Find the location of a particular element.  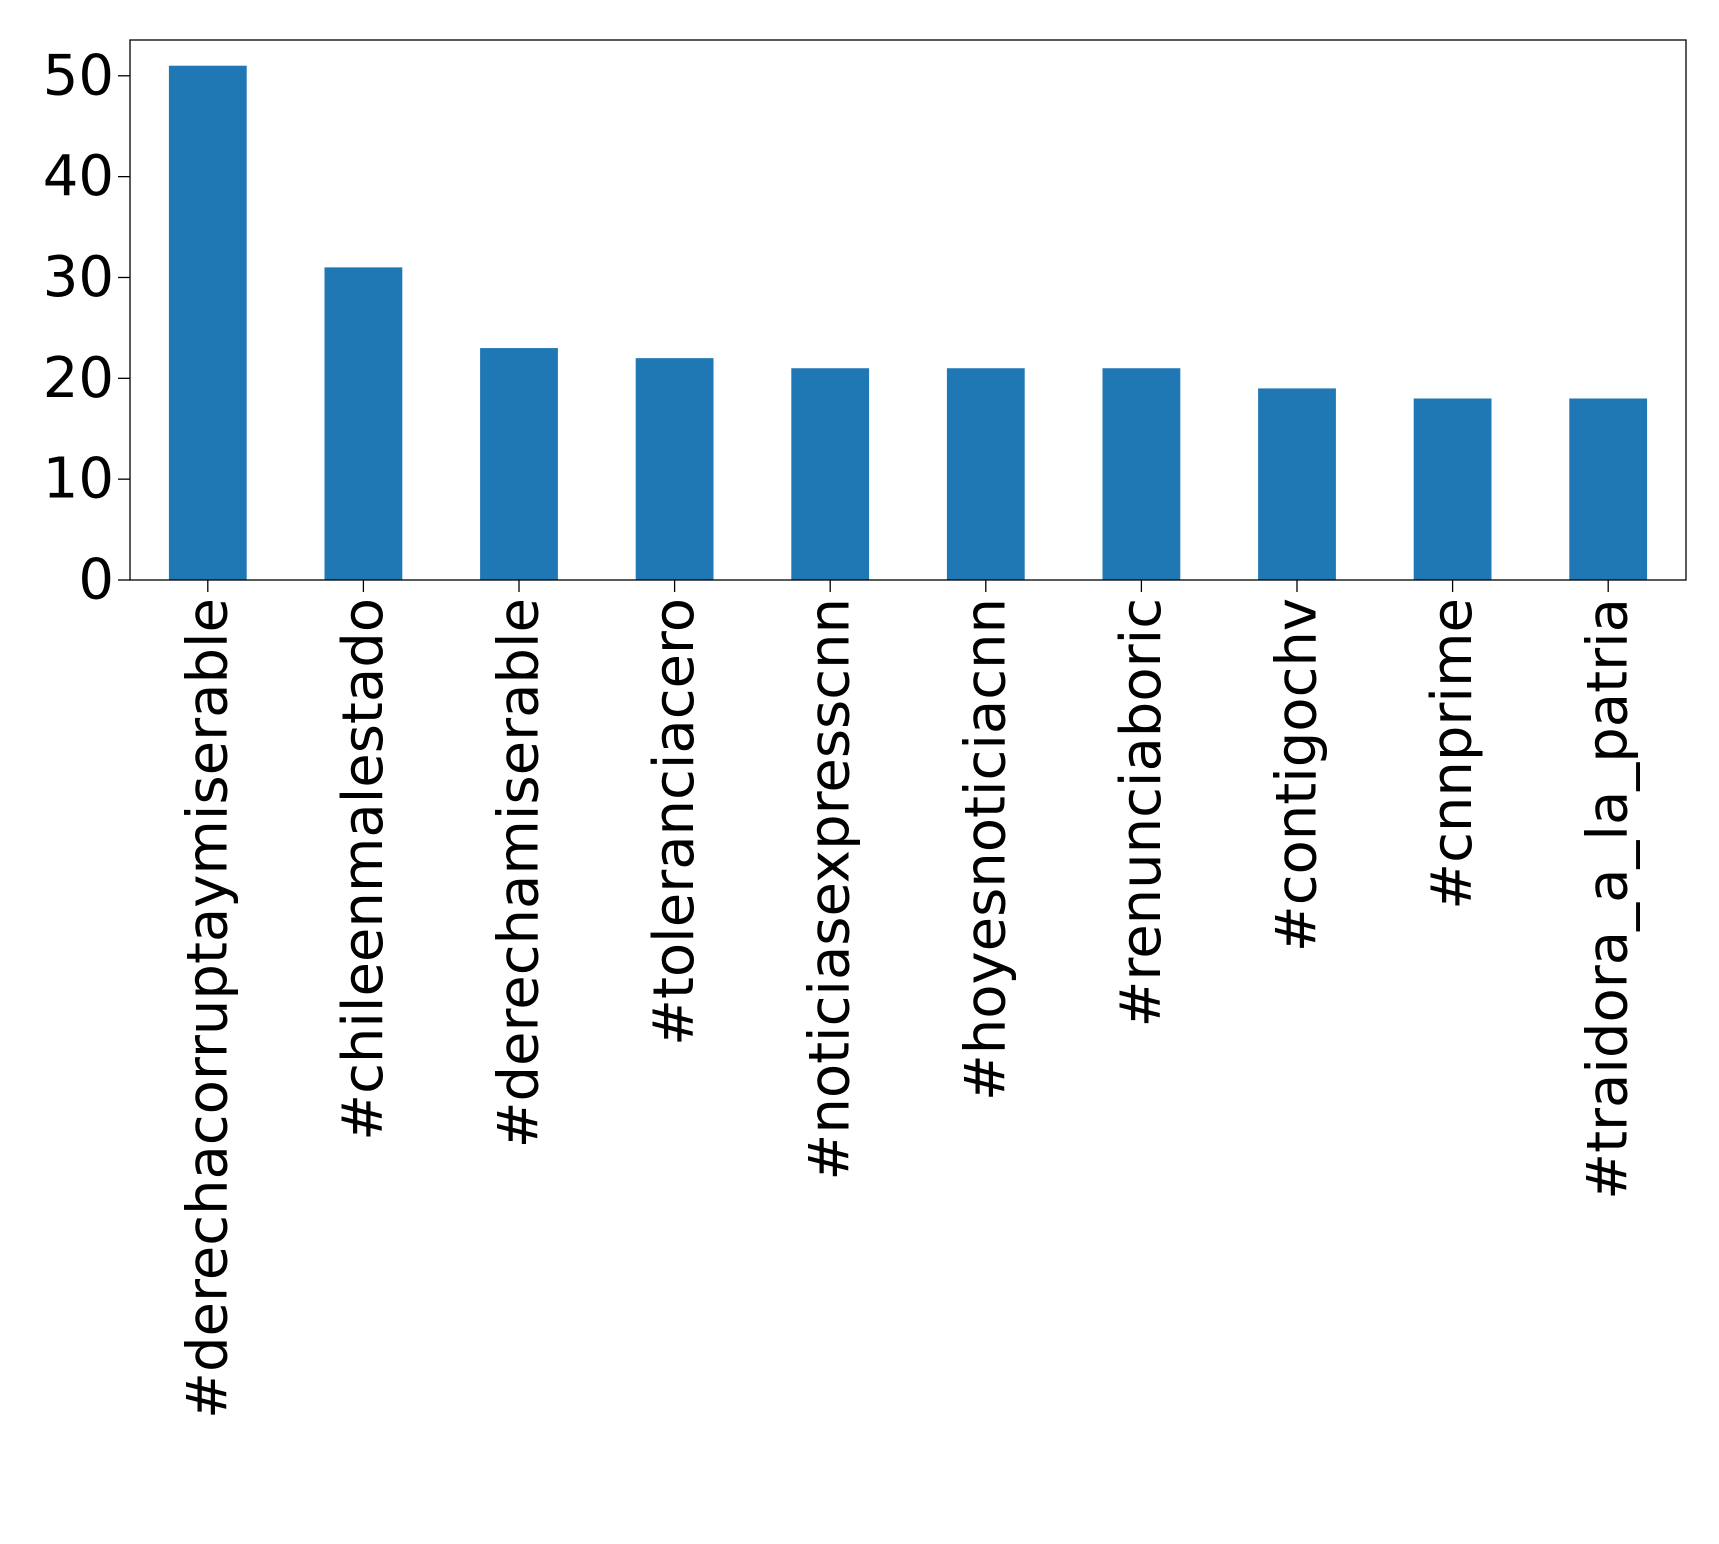

y-axis: 0 10 20 30 40 50 is located at coordinates (86, 328).